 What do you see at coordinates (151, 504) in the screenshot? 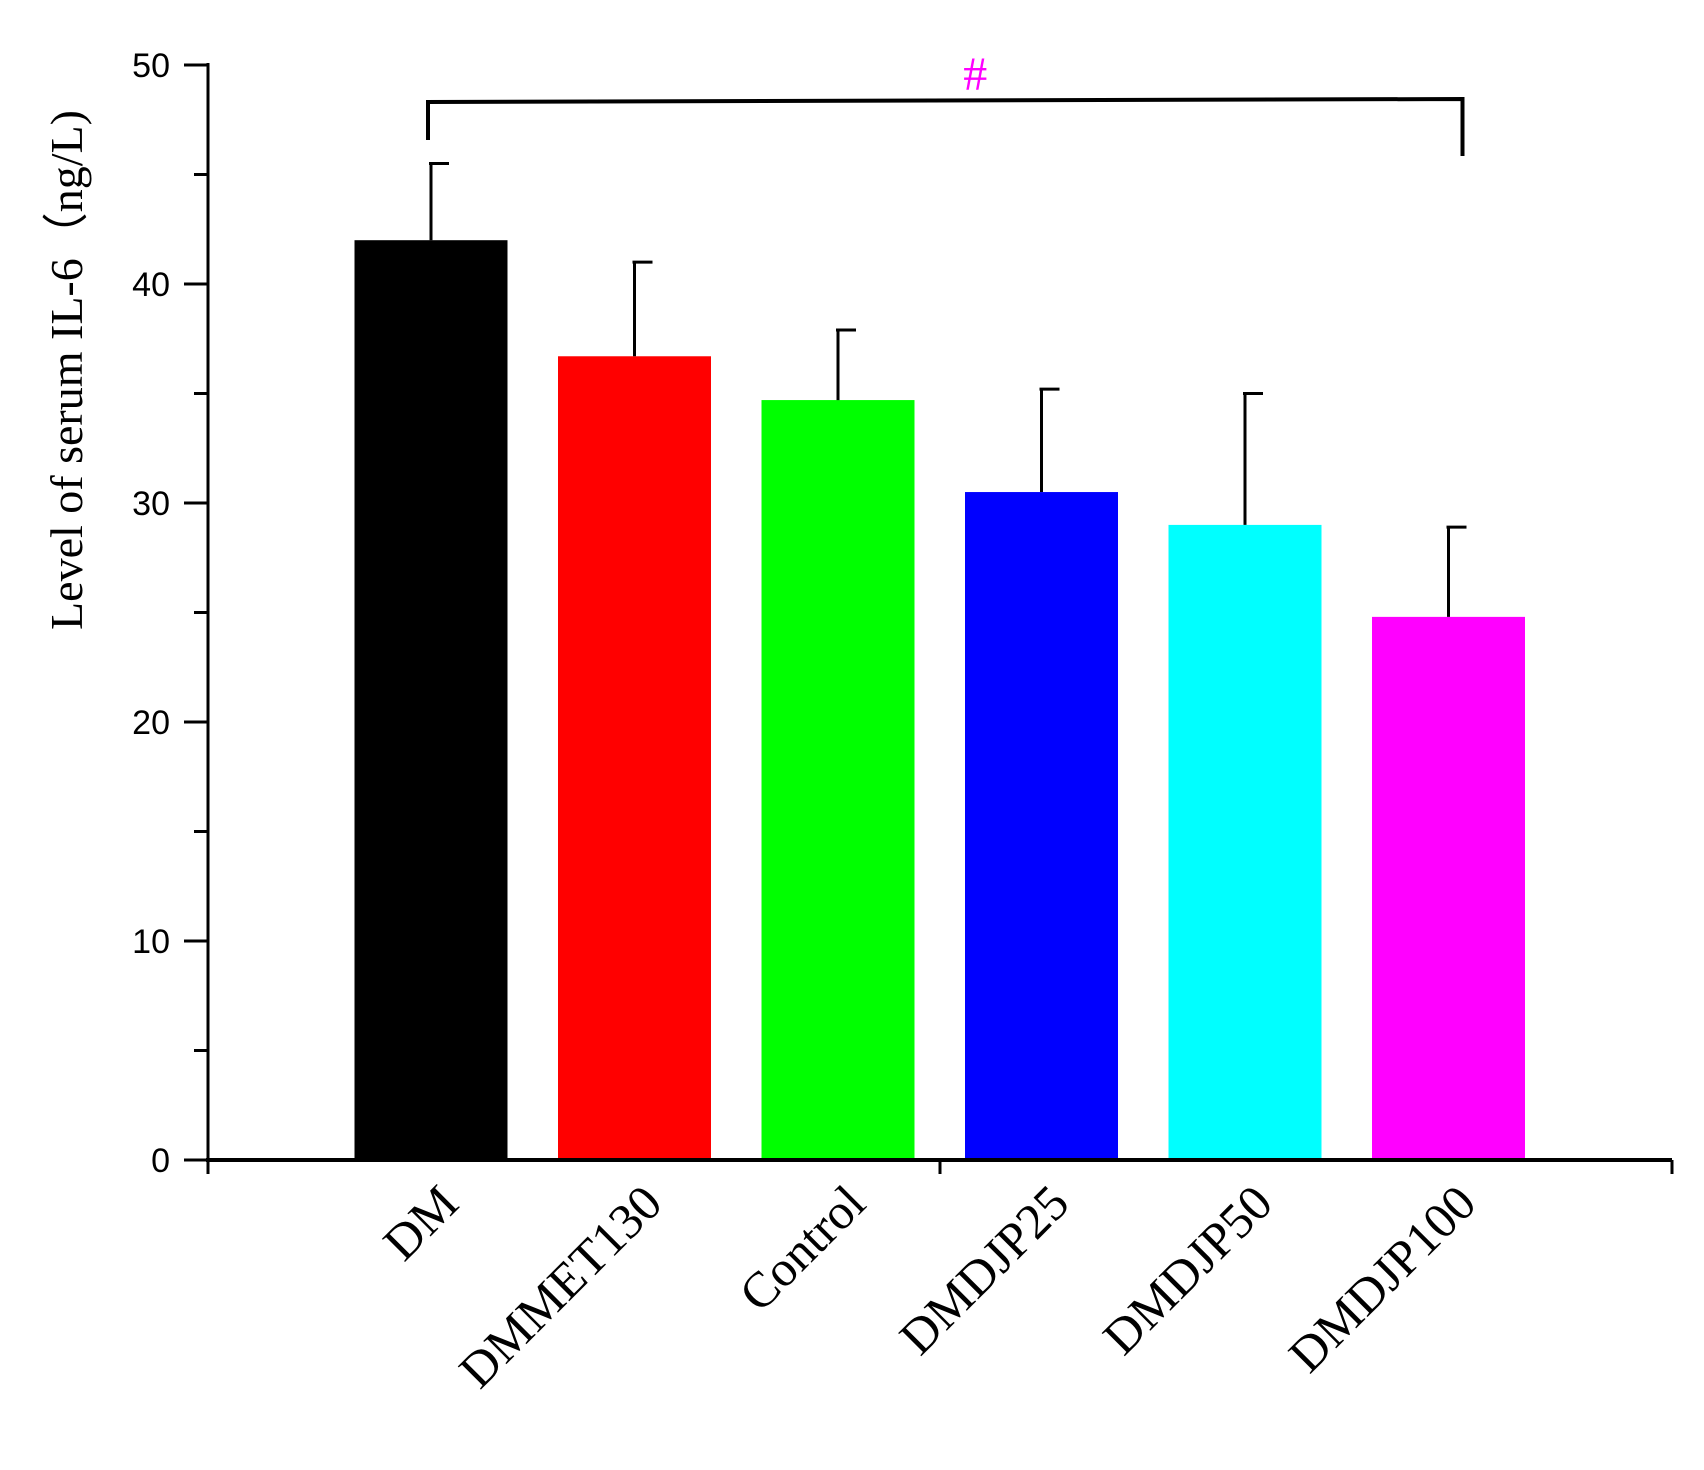
I see `y-tick-label-30: 30` at bounding box center [151, 504].